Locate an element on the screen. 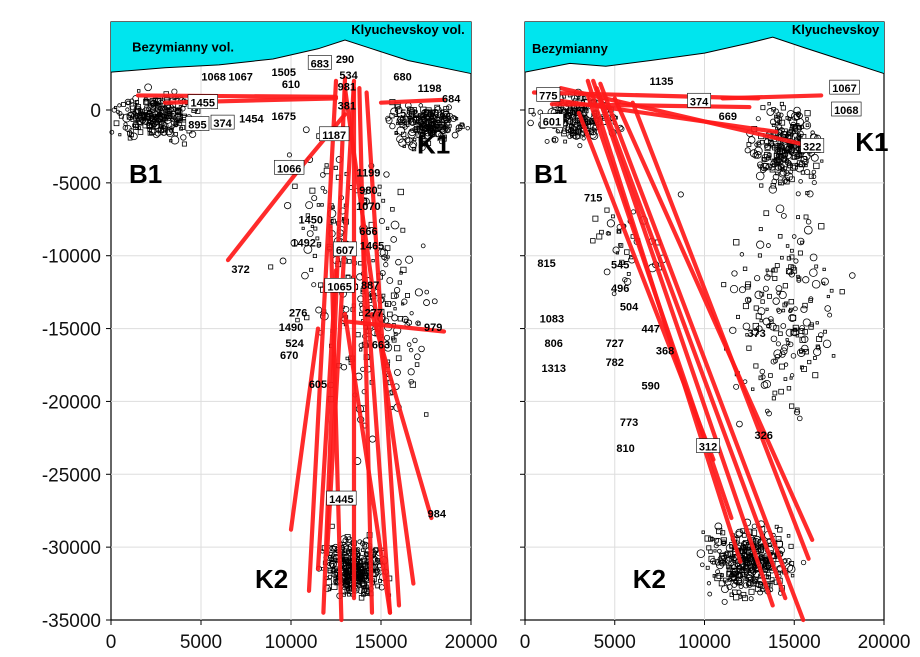 The width and height of the screenshot is (920, 657). y-tick-label: -15000 is located at coordinates (71, 330).